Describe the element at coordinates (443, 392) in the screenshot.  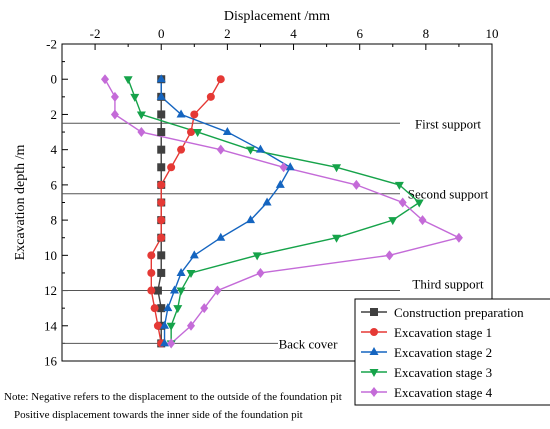
I see `legend-label: Excavation stage 4` at that location.